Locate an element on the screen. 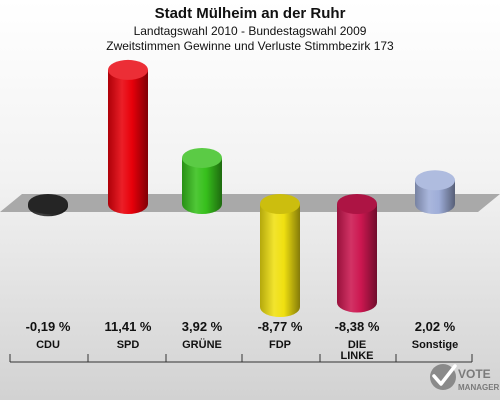 The height and width of the screenshot is (400, 500). value-label: 2,02 % is located at coordinates (435, 326).